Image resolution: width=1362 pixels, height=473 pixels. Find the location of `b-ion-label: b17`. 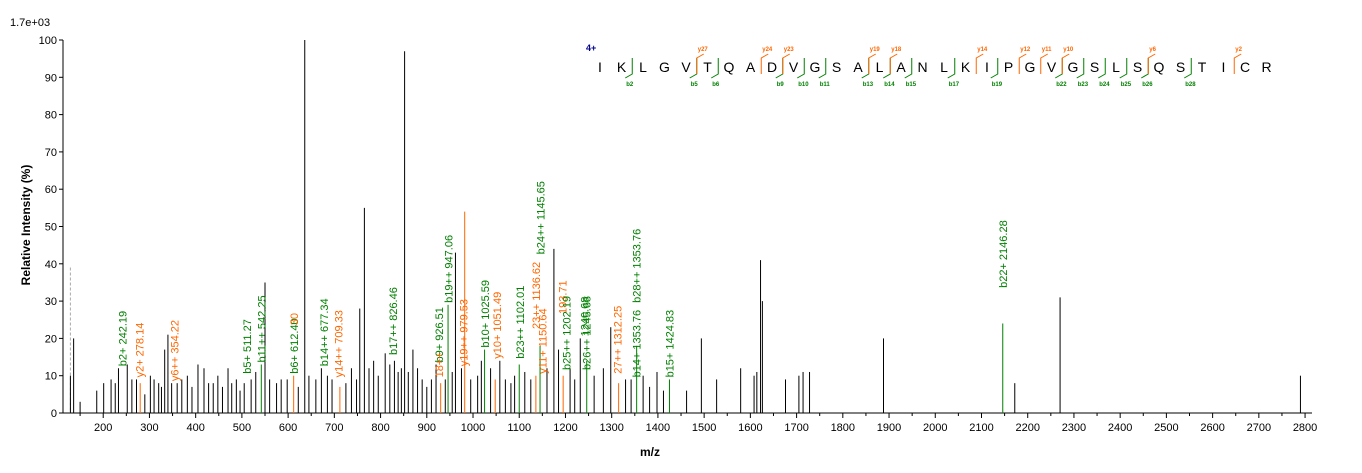

b-ion-label: b17 is located at coordinates (954, 85).